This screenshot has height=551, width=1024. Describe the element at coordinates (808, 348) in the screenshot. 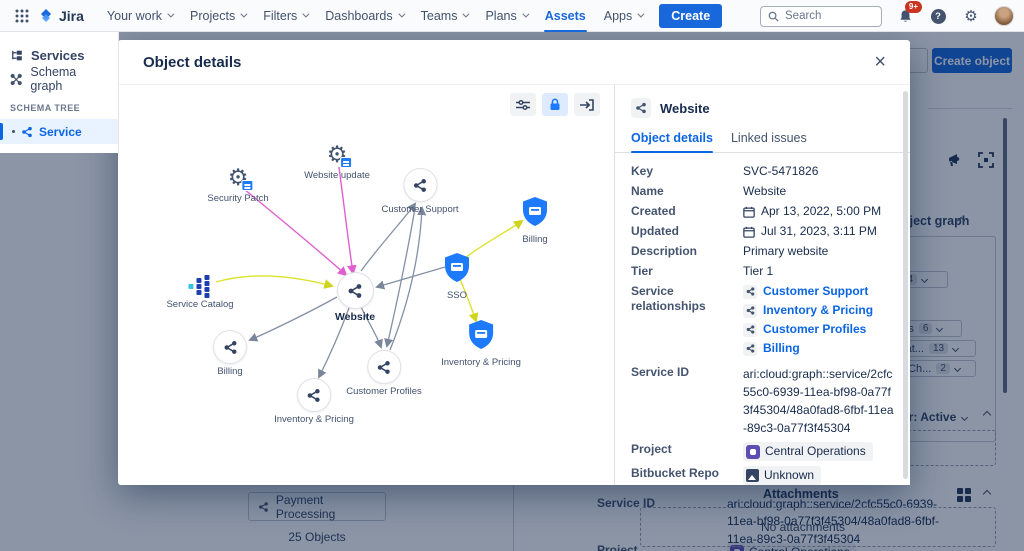

I see `relationship-link: Billing` at that location.